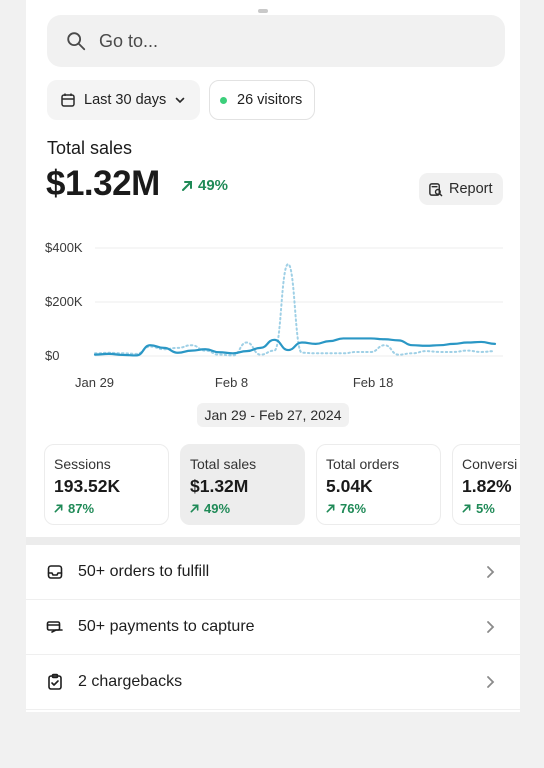 The height and width of the screenshot is (768, 544). I want to click on chevron-down-icon, so click(180, 100).